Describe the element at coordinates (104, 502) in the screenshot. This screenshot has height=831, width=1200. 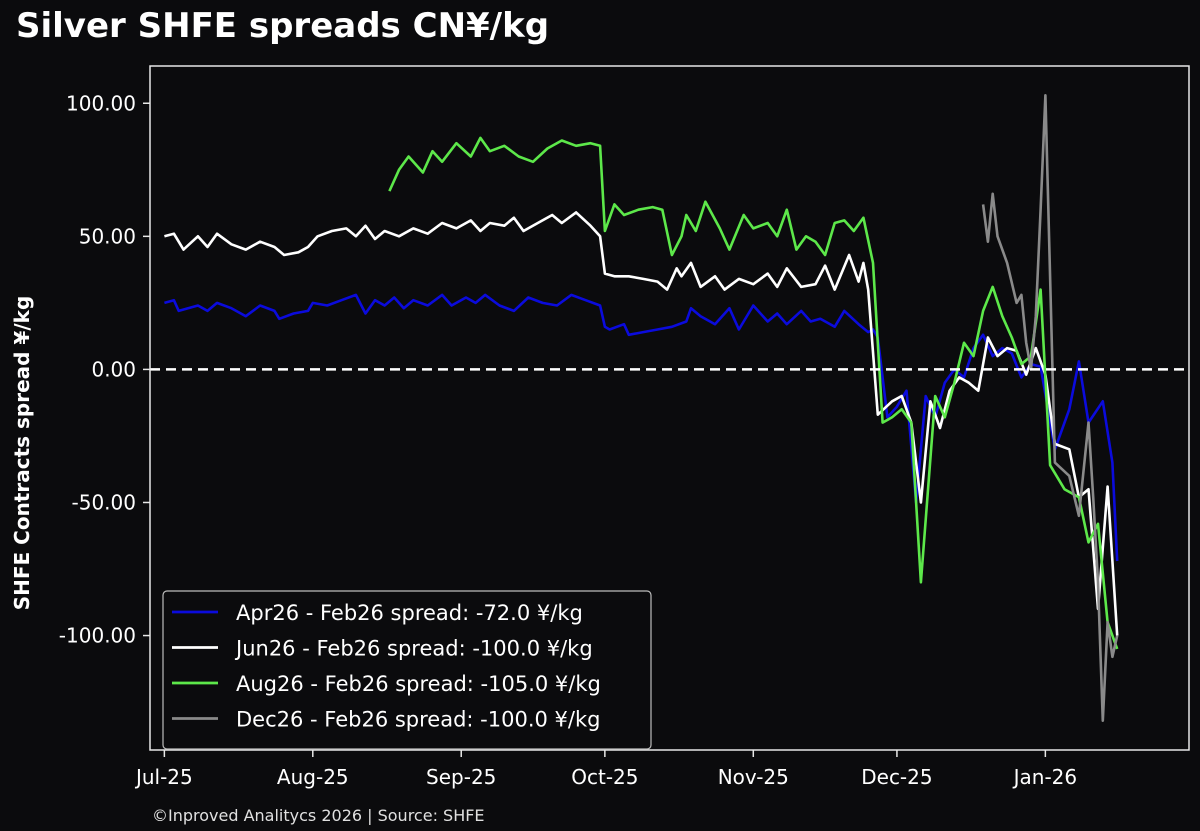
I see `y-tick-label: -50.00` at that location.